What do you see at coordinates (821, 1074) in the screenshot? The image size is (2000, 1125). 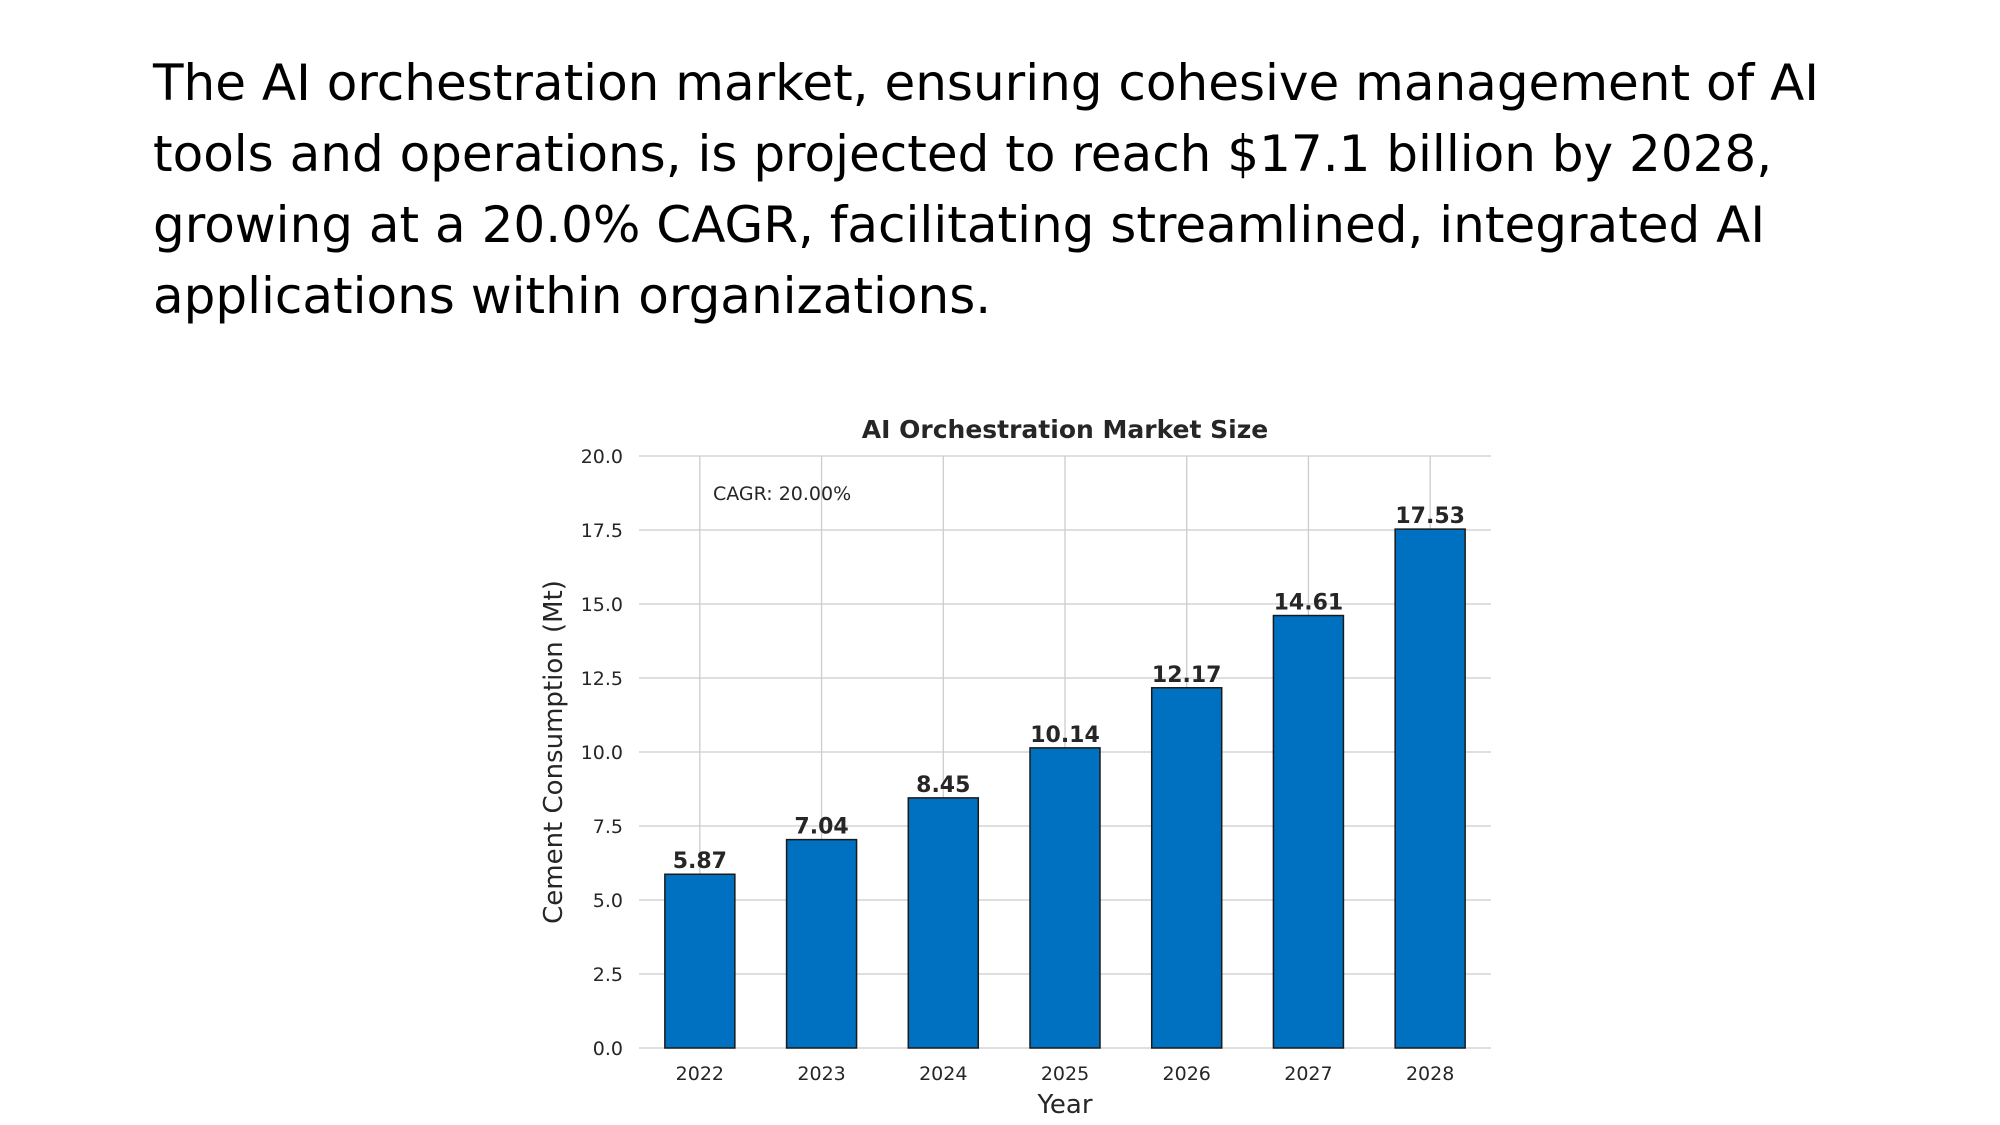 I see `x-tick-label: 2023` at bounding box center [821, 1074].